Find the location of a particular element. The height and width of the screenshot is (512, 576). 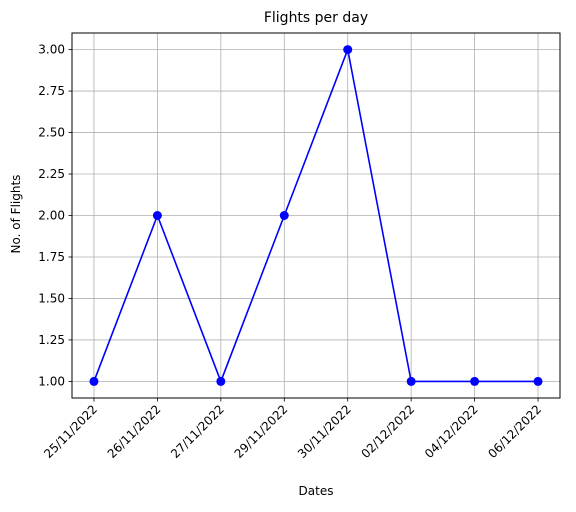

y-tick-label: 2.75 is located at coordinates (51, 91).